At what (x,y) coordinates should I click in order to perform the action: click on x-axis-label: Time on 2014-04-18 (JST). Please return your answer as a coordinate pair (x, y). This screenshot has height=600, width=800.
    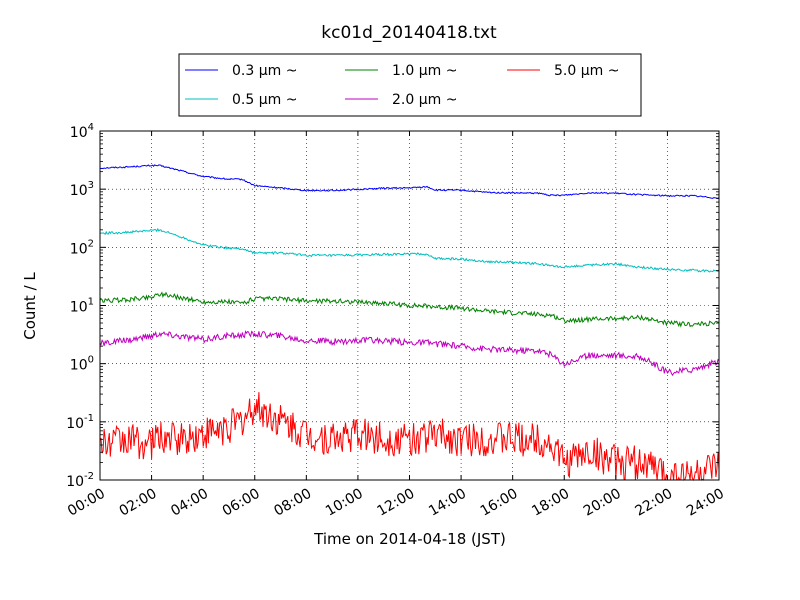
    Looking at the image, I should click on (409, 539).